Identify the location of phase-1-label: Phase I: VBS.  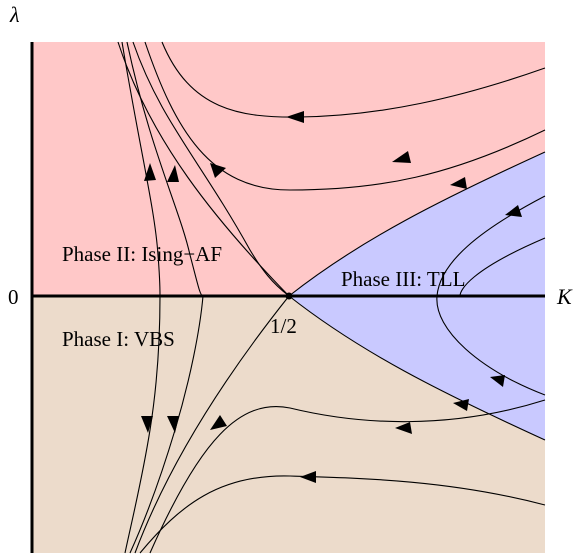
(118, 339).